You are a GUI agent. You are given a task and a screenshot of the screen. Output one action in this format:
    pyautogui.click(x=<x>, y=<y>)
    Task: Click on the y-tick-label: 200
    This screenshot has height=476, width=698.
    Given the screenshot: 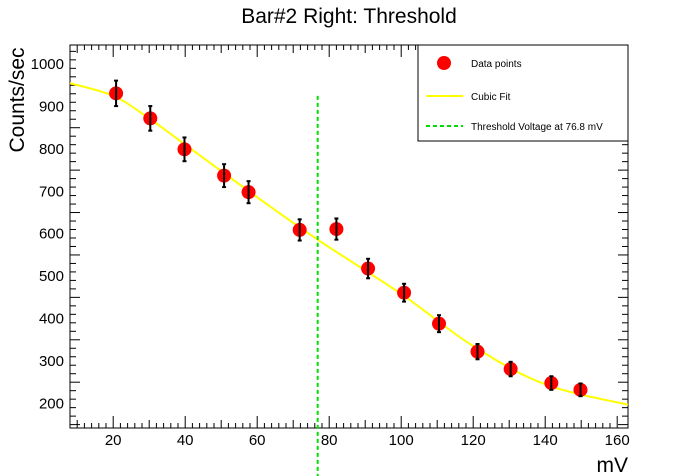 What is the action you would take?
    pyautogui.click(x=51, y=403)
    